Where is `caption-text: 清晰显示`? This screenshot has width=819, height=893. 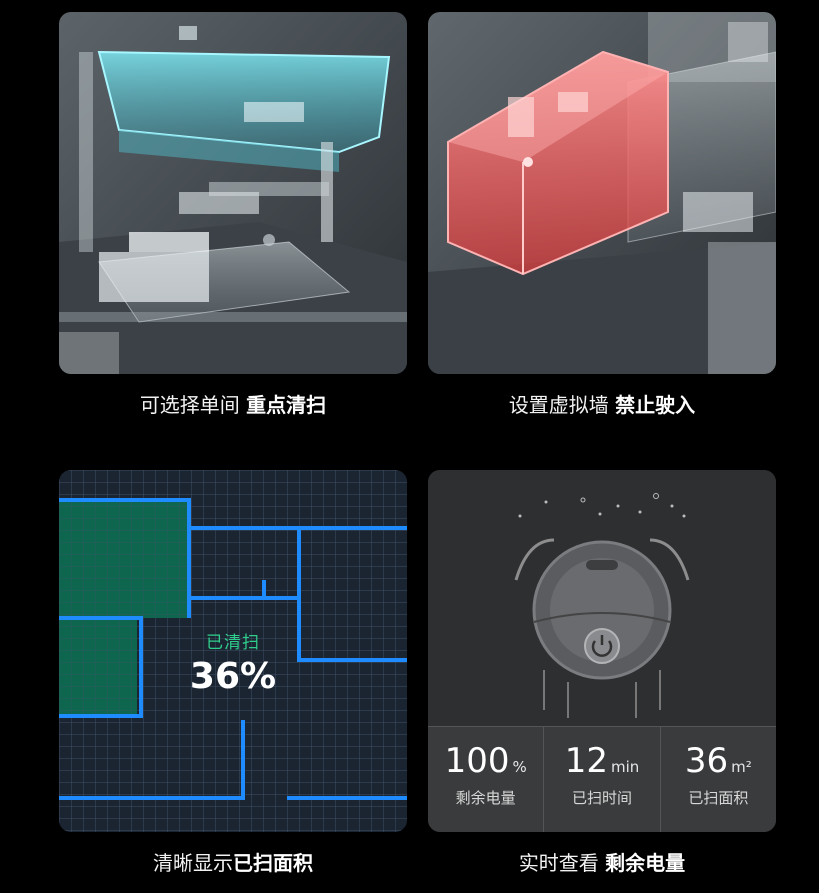 caption-text: 清晰显示 is located at coordinates (193, 863).